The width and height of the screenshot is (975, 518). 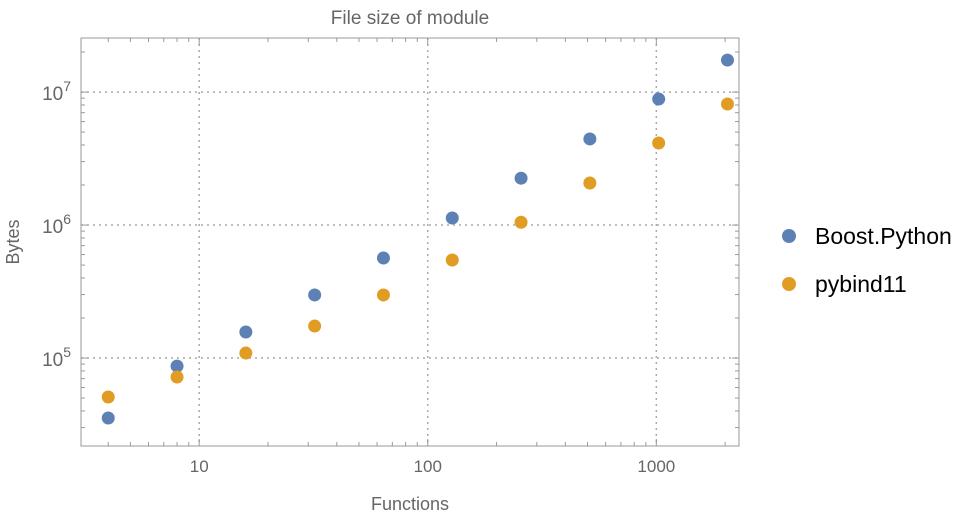 I want to click on x-axis-label: Functions, so click(x=410, y=503).